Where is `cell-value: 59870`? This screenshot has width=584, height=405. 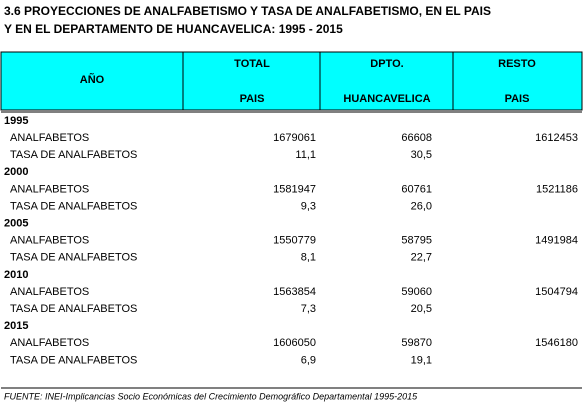 cell-value: 59870 is located at coordinates (416, 343).